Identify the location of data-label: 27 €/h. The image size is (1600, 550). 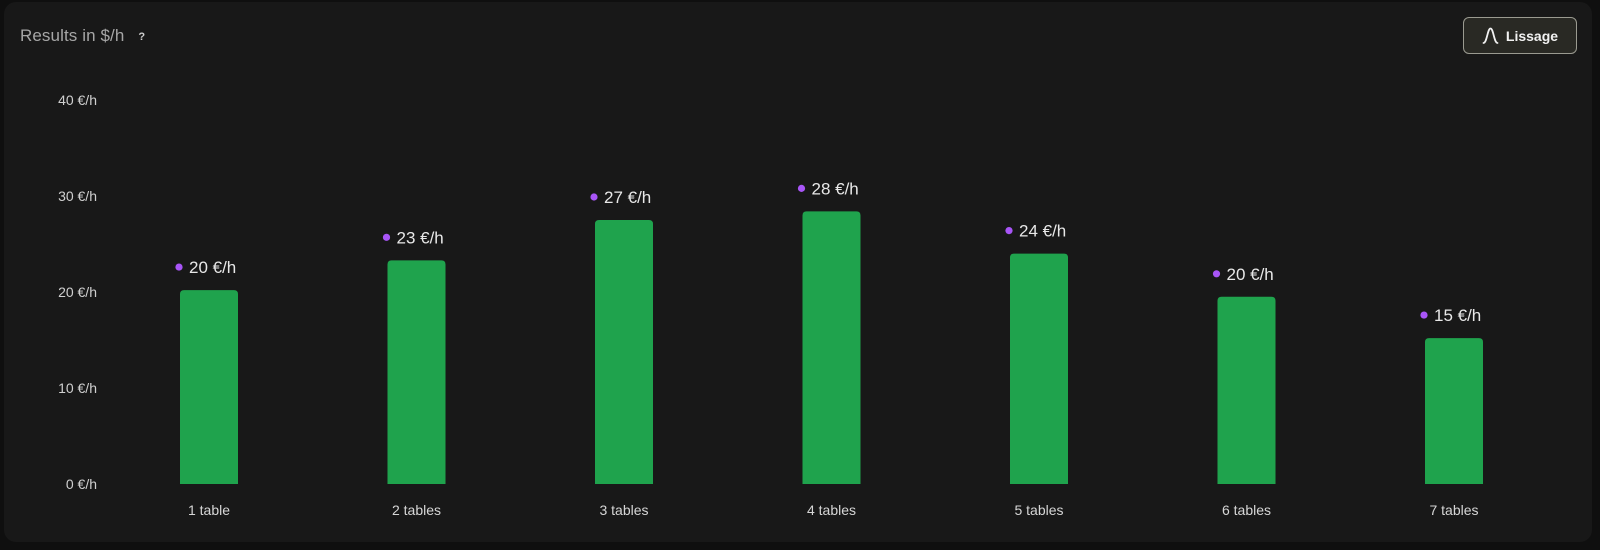
(627, 197).